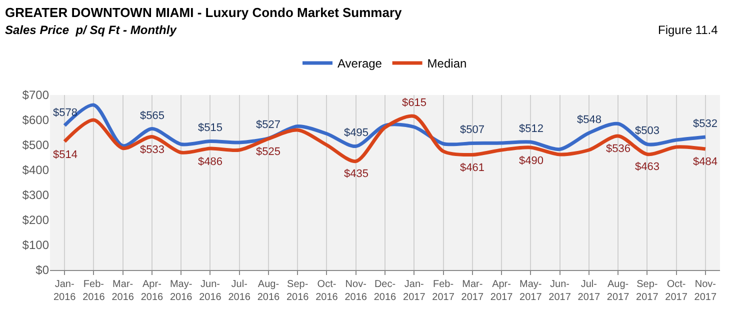  What do you see at coordinates (705, 162) in the screenshot?
I see `data-label: $484` at bounding box center [705, 162].